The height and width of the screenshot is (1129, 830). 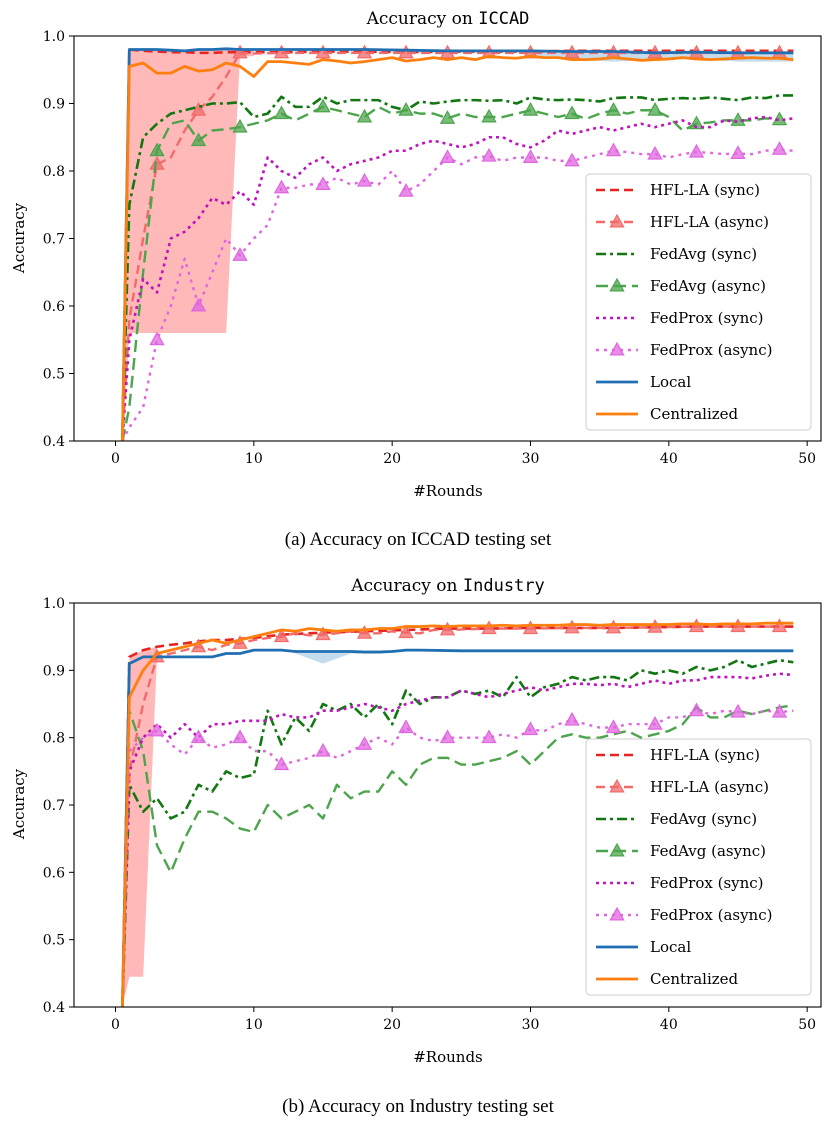 I want to click on y-tick-label: 0.5, so click(x=54, y=375).